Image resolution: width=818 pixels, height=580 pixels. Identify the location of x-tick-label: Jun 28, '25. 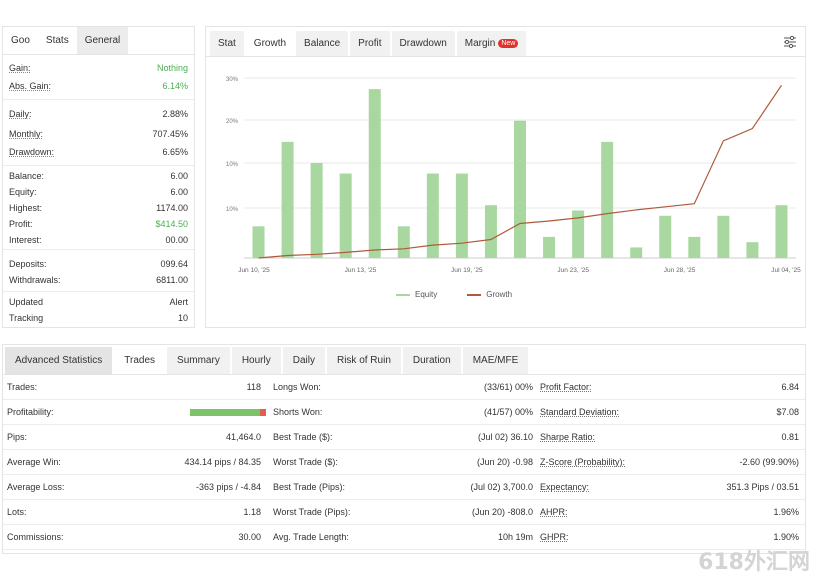
(680, 270).